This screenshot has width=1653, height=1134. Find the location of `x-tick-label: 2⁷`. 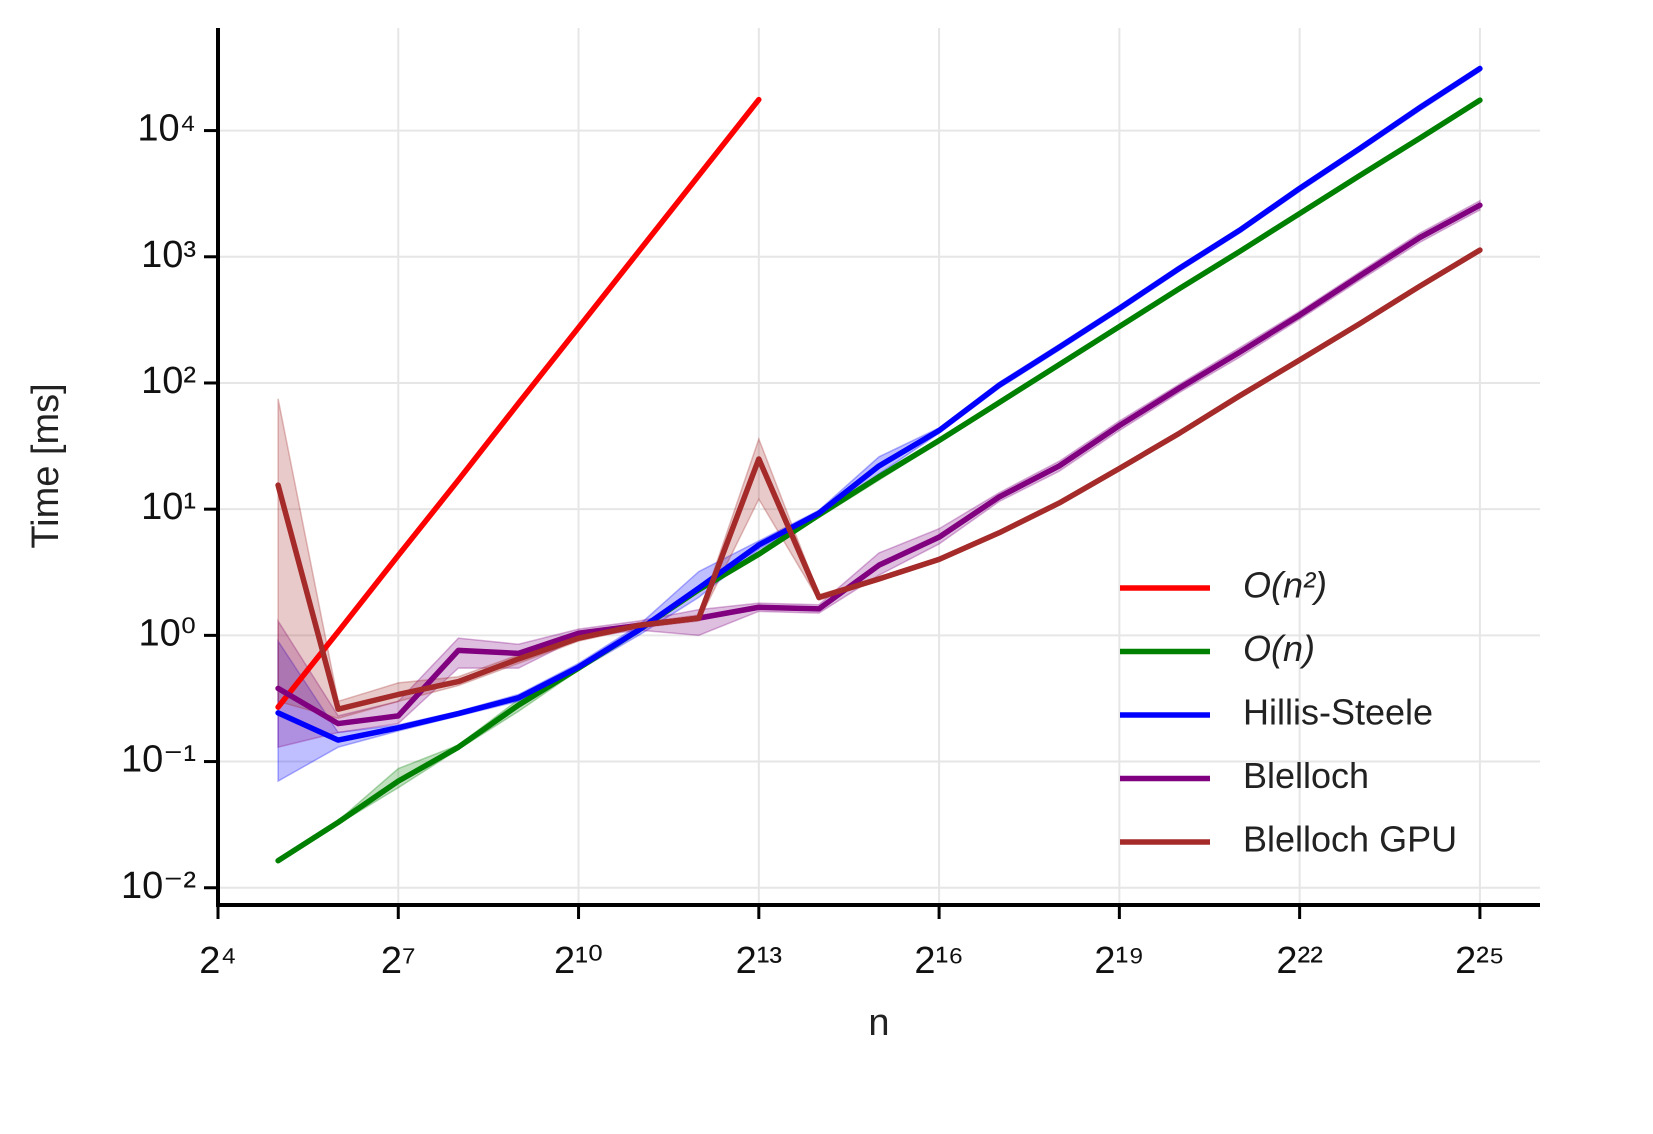

x-tick-label: 2⁷ is located at coordinates (398, 961).